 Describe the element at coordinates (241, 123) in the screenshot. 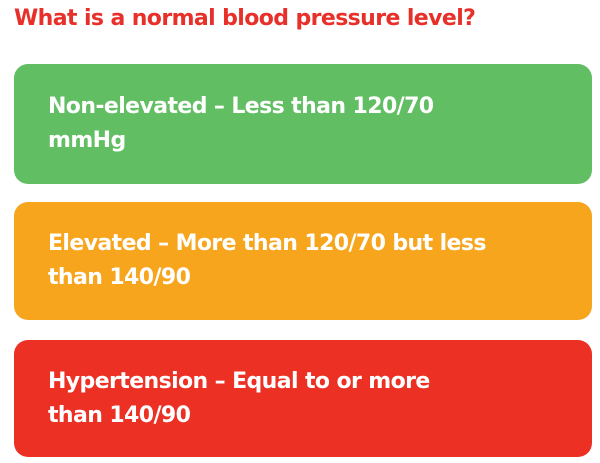

I see `bp-card-non-elevated-text: Non-elevated – Less than 120/70 mmHg` at that location.